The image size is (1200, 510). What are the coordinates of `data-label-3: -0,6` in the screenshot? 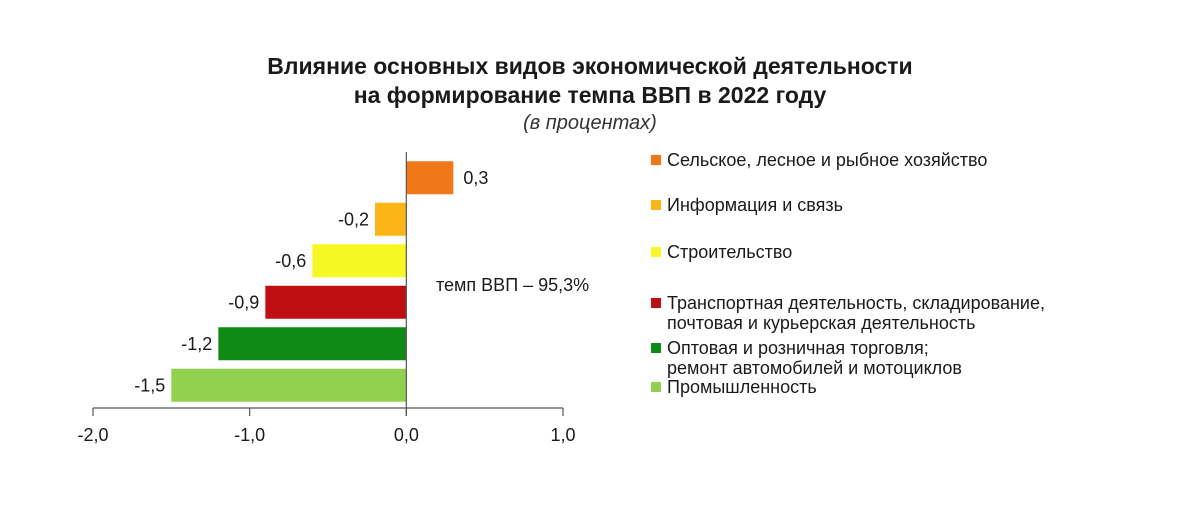 It's located at (290, 261).